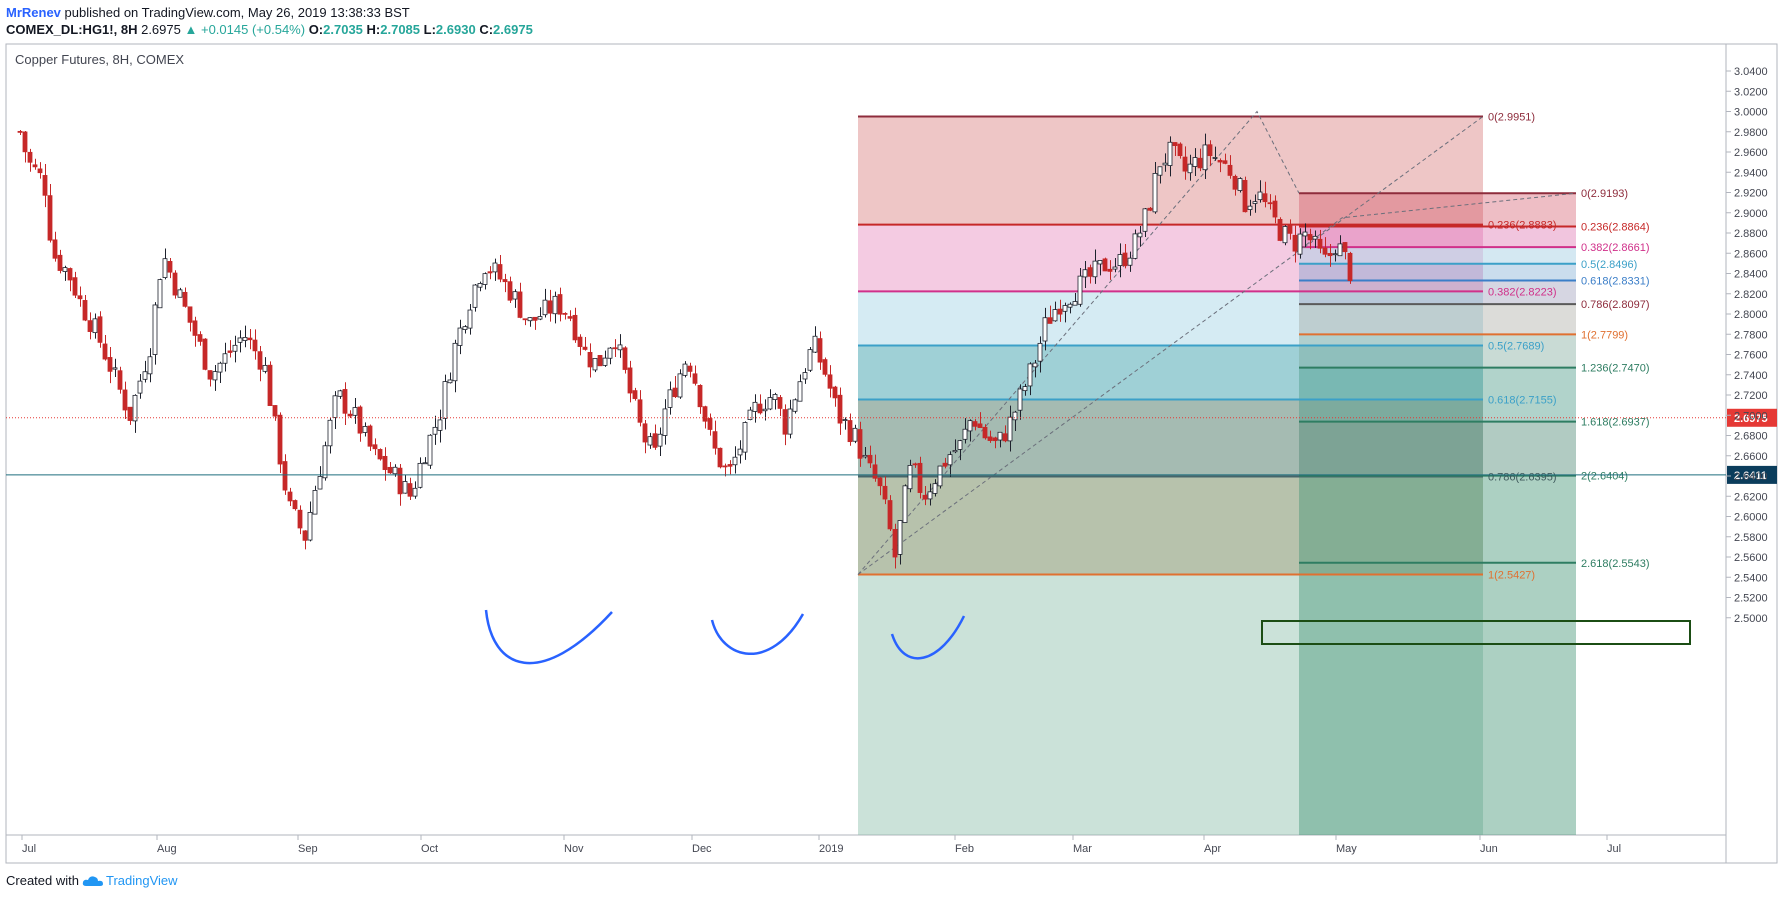  Describe the element at coordinates (400, 29) in the screenshot. I see `high-value: 2.7085` at that location.